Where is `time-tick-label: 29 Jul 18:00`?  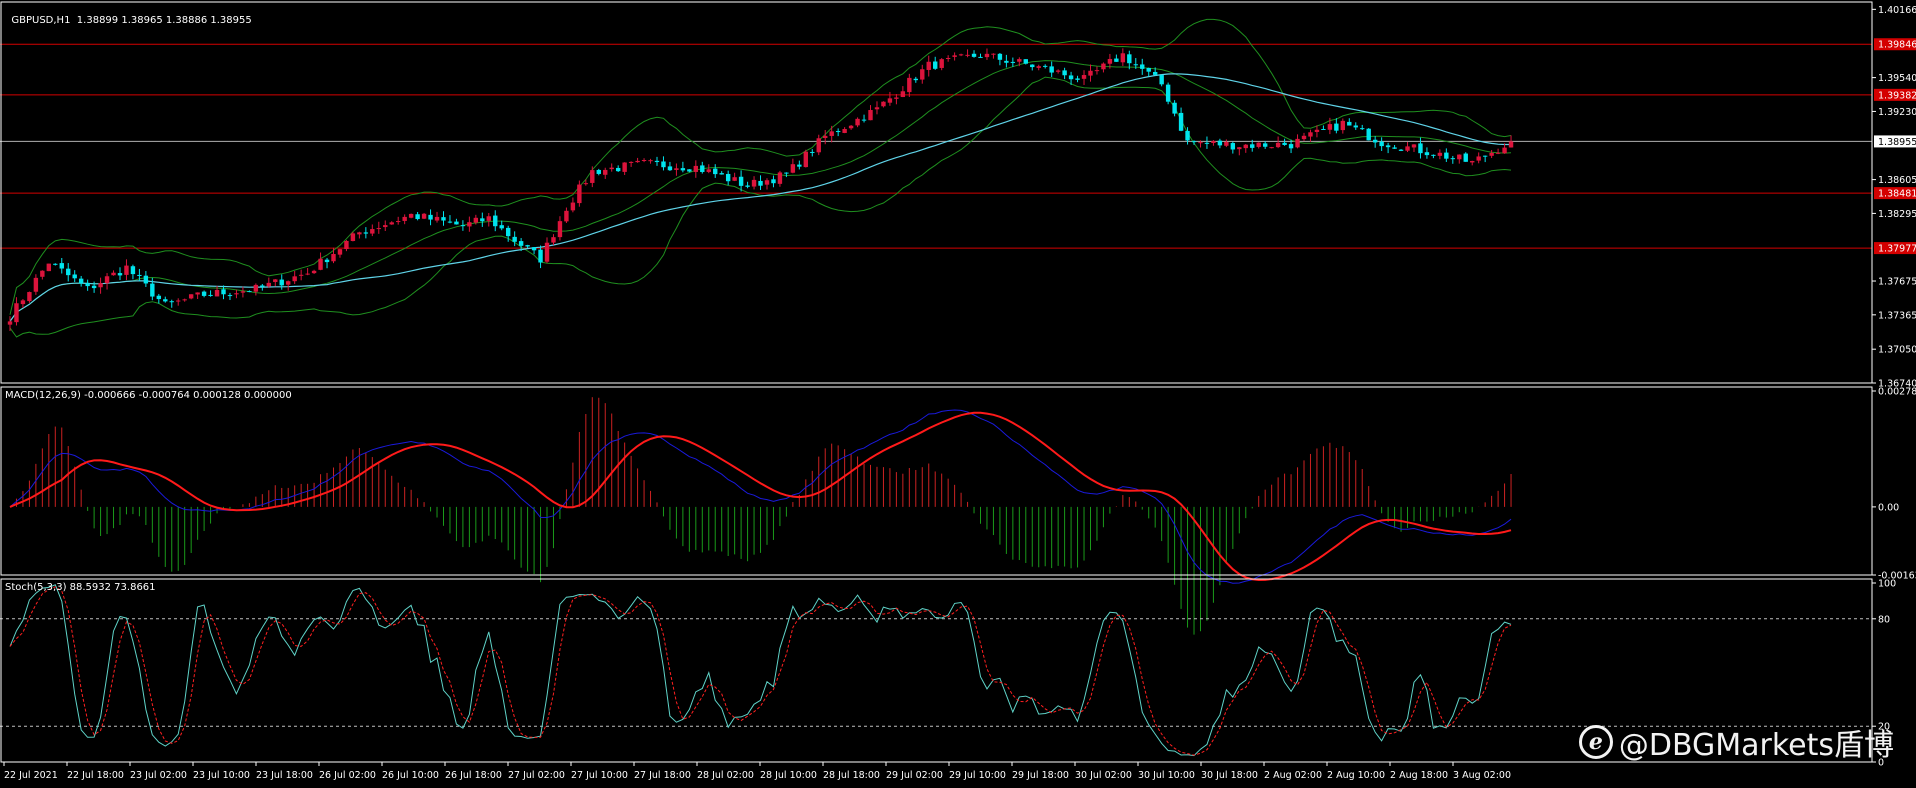
time-tick-label: 29 Jul 18:00 is located at coordinates (1040, 775).